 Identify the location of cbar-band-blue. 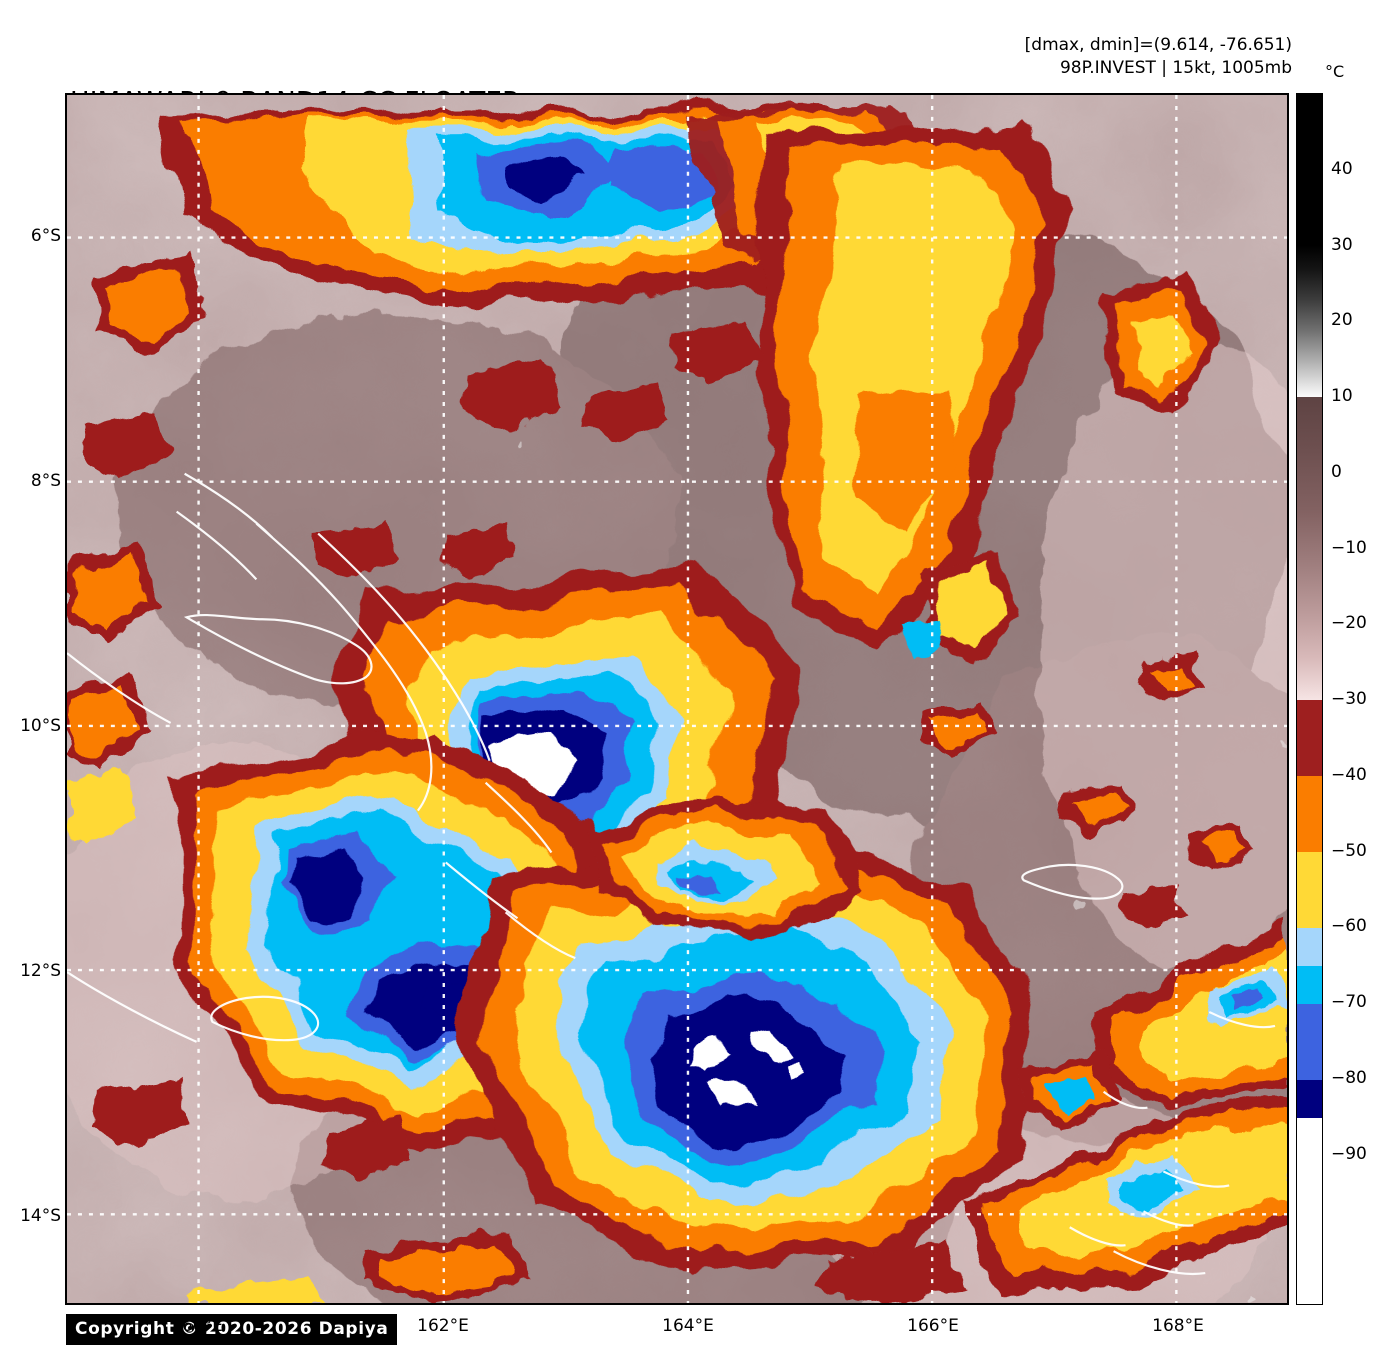
(1309, 1042).